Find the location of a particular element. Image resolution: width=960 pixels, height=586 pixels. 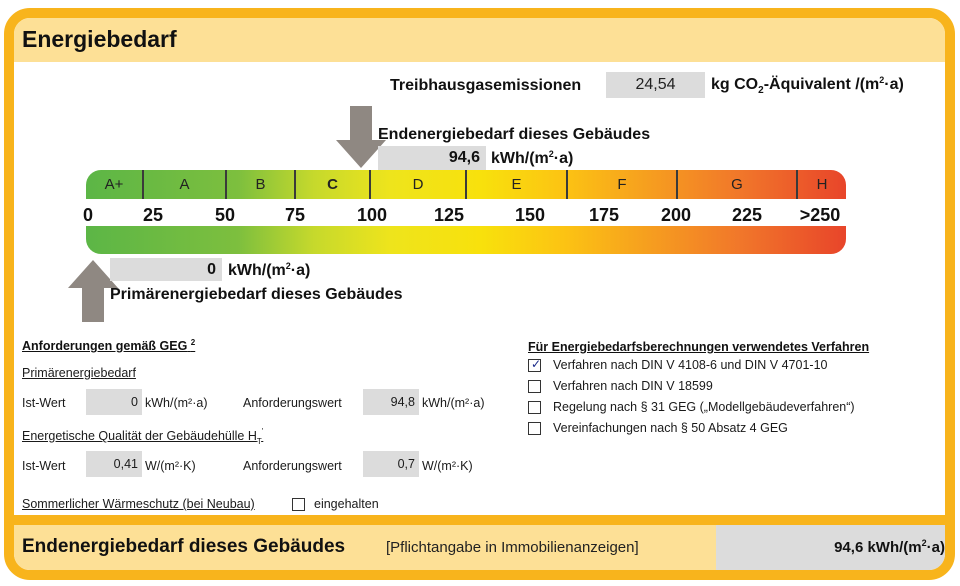

method-option-label: Vereinfachungen nach § 50 Absatz 4 GEG is located at coordinates (670, 428).